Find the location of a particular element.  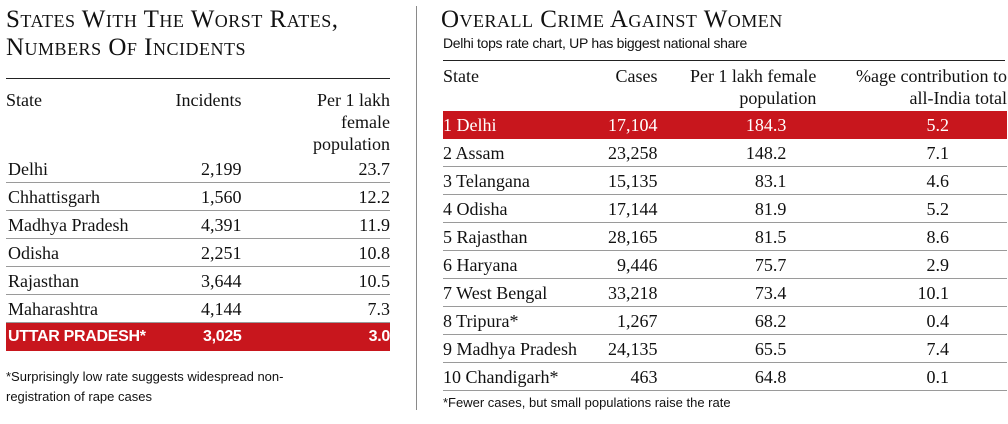

share-cell: 0.1 is located at coordinates (911, 376).